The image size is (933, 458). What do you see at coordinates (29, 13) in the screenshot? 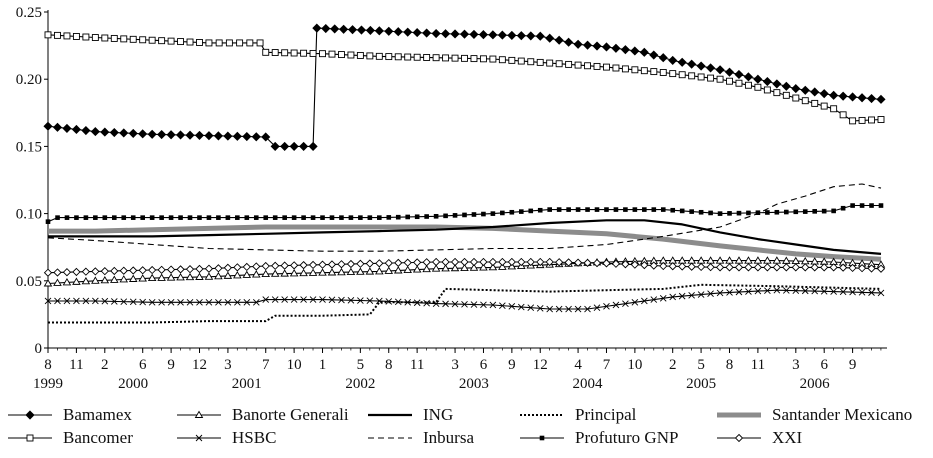
I see `y-tick-label: 0.25` at bounding box center [29, 13].